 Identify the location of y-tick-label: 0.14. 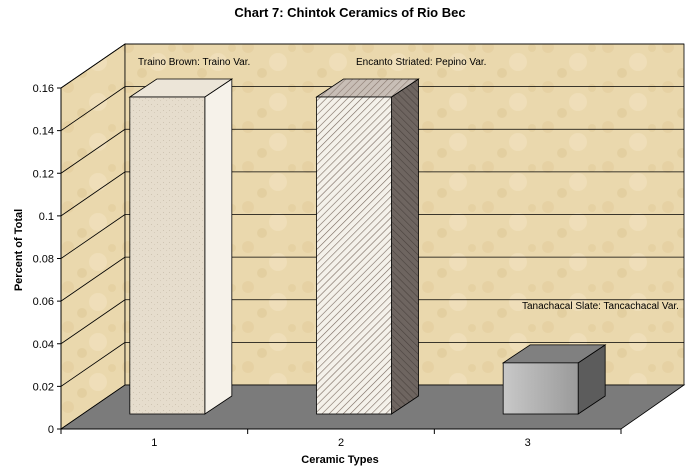
(43, 132).